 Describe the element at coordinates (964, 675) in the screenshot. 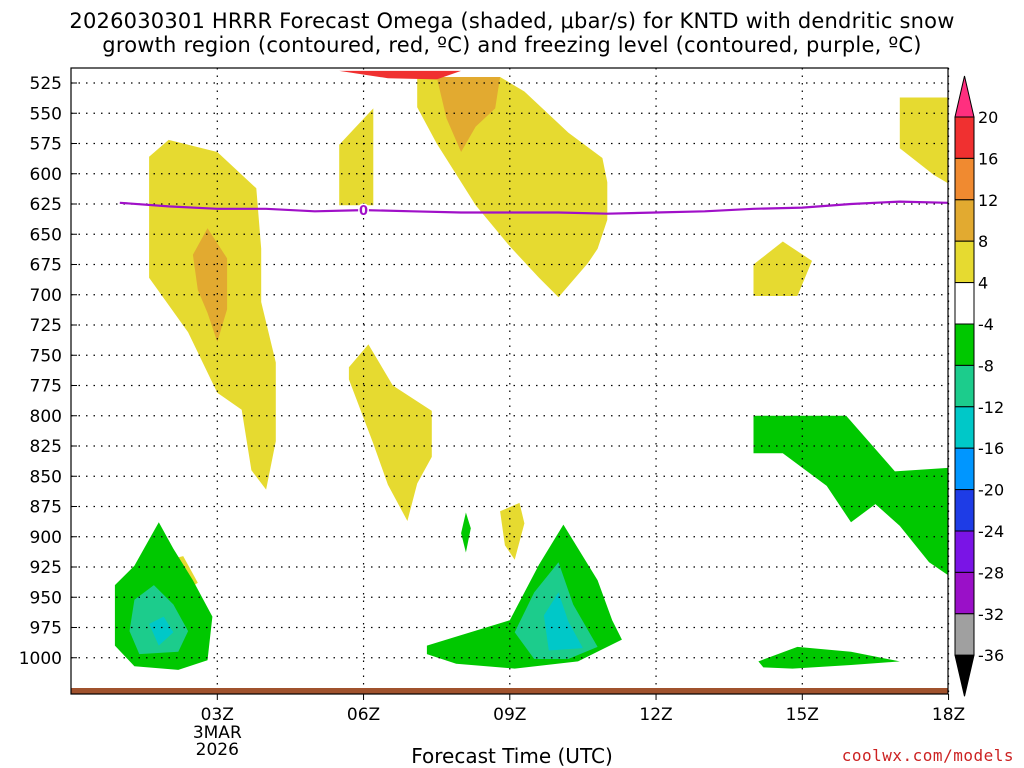

I see `colorbar-bottom-arrow` at that location.